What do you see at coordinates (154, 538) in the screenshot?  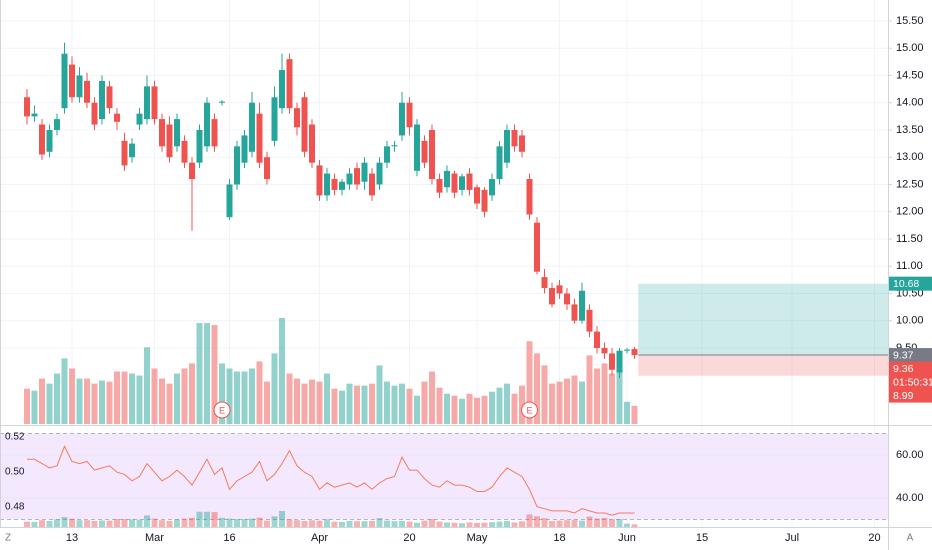 I see `x-tick-label: Mar` at bounding box center [154, 538].